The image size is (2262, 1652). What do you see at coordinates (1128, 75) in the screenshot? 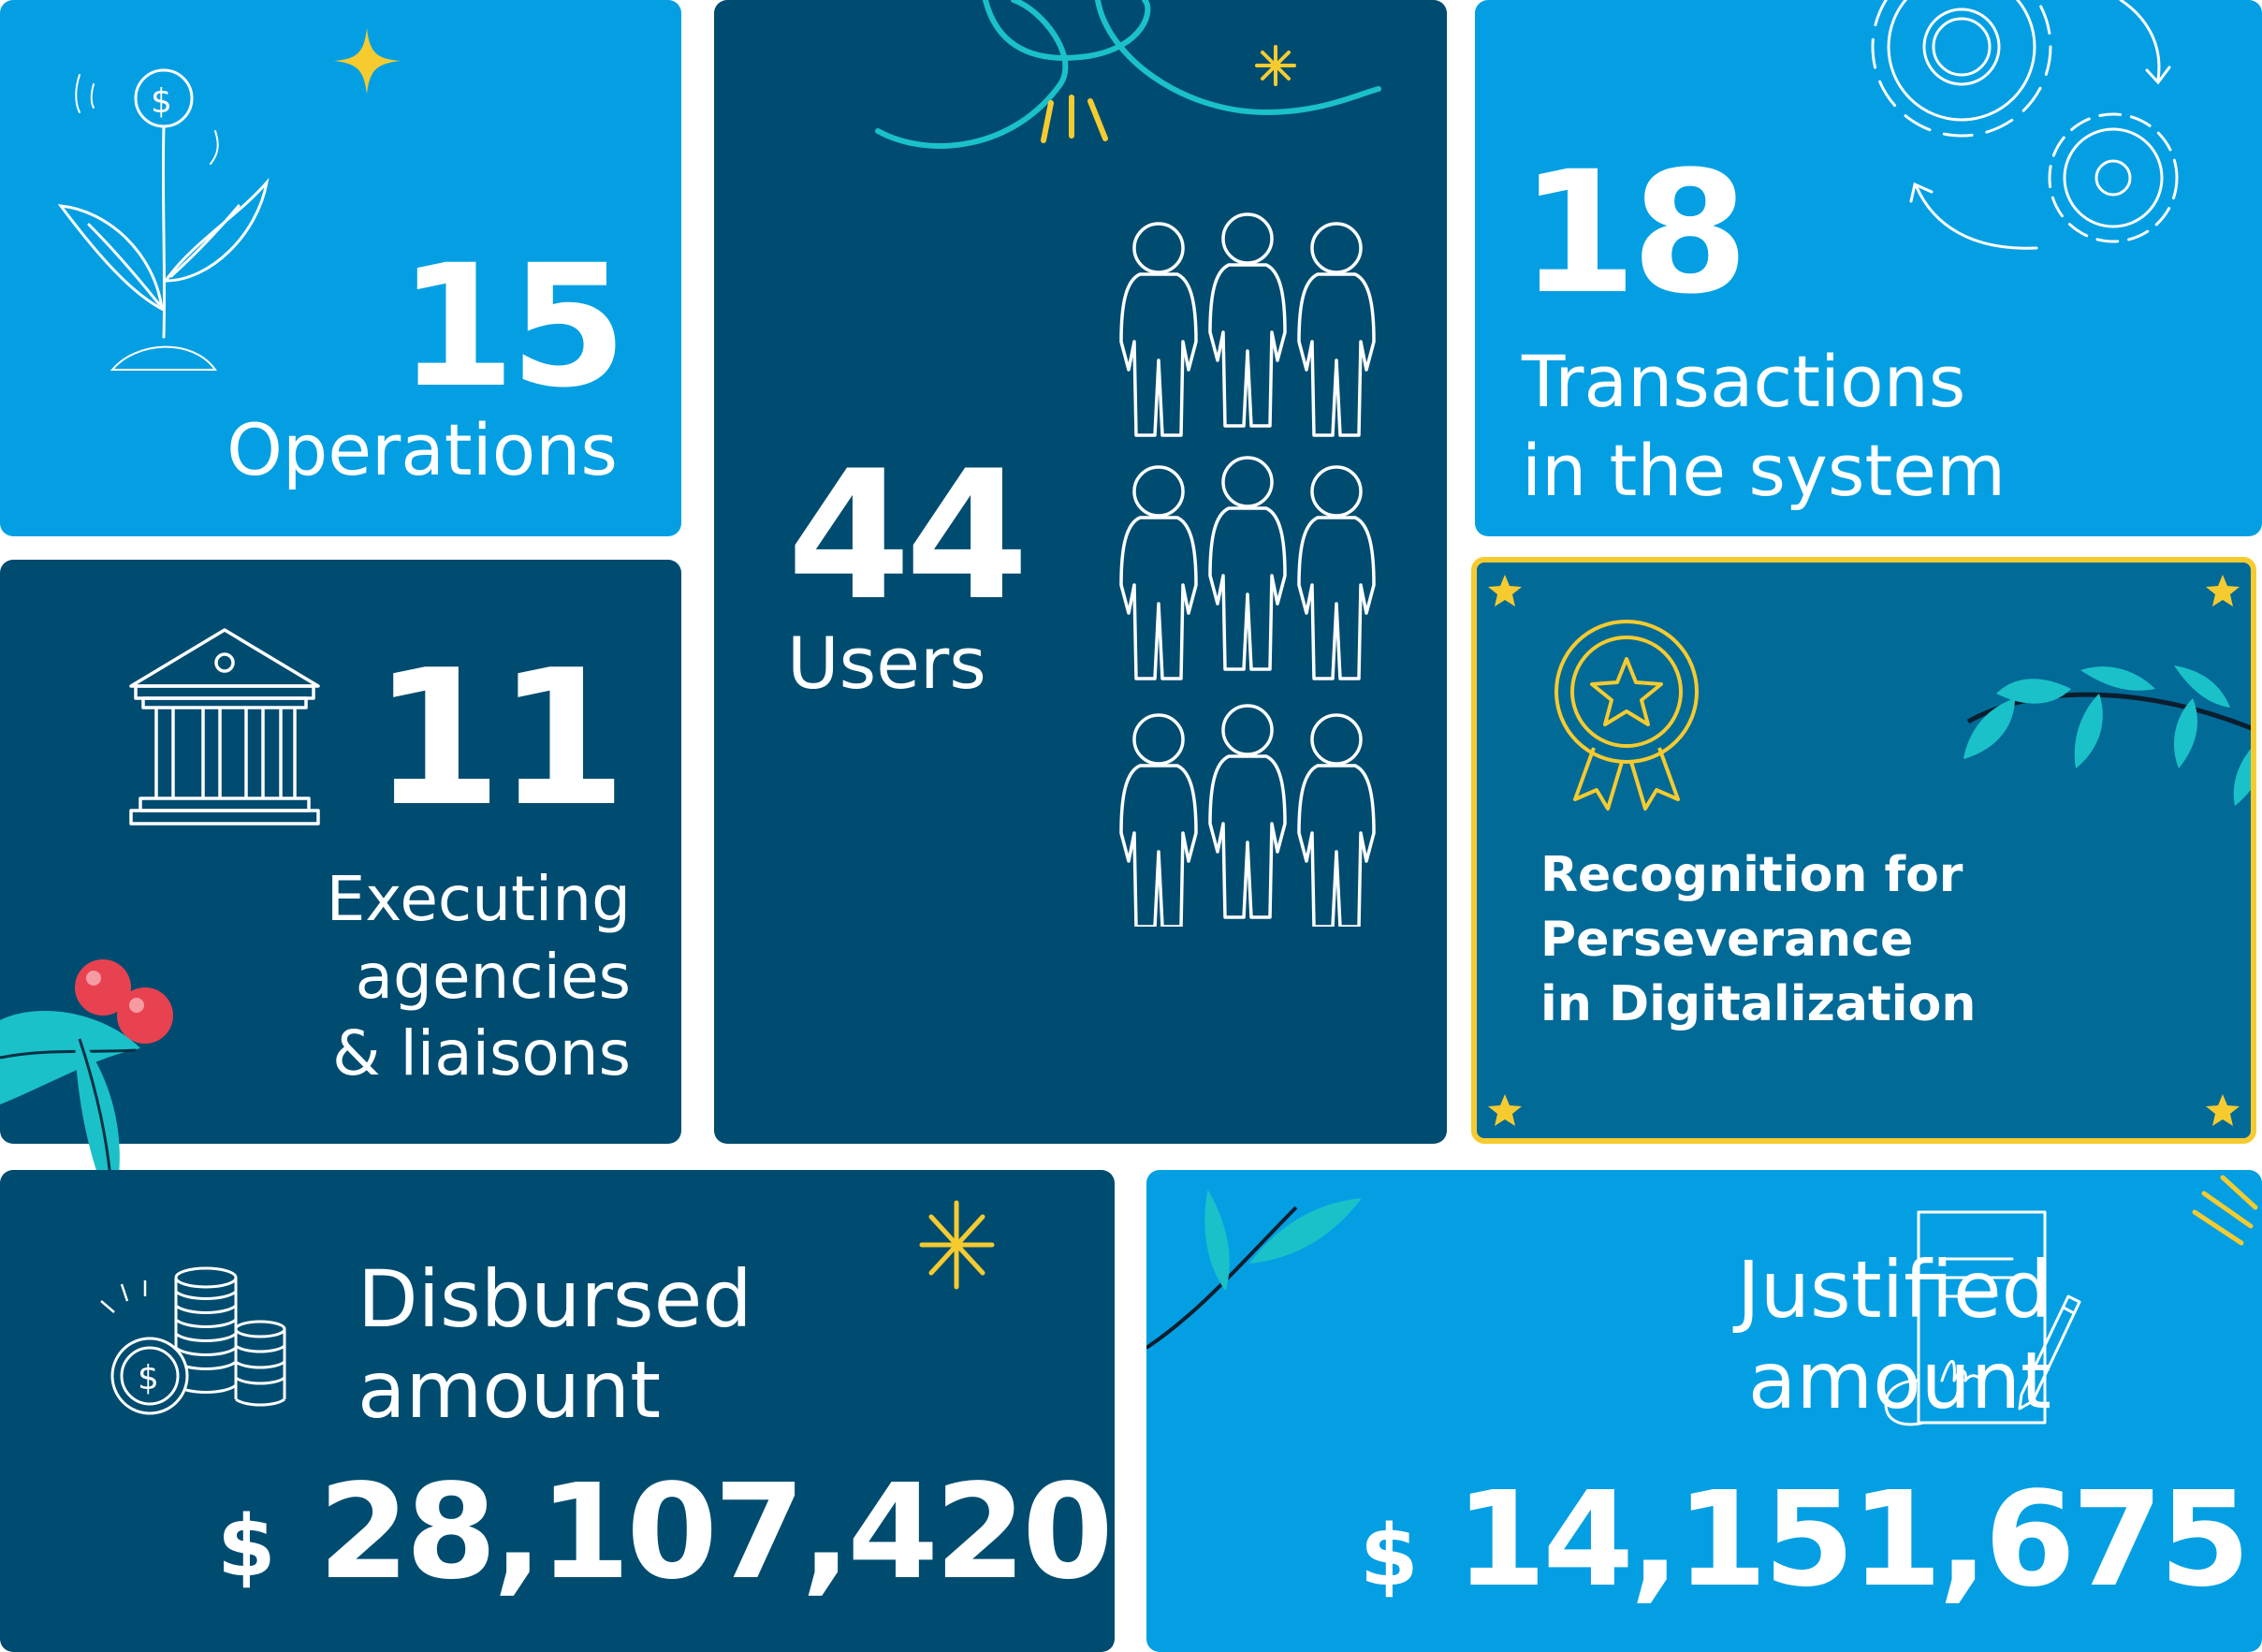
I see `string-lights-decoration` at bounding box center [1128, 75].